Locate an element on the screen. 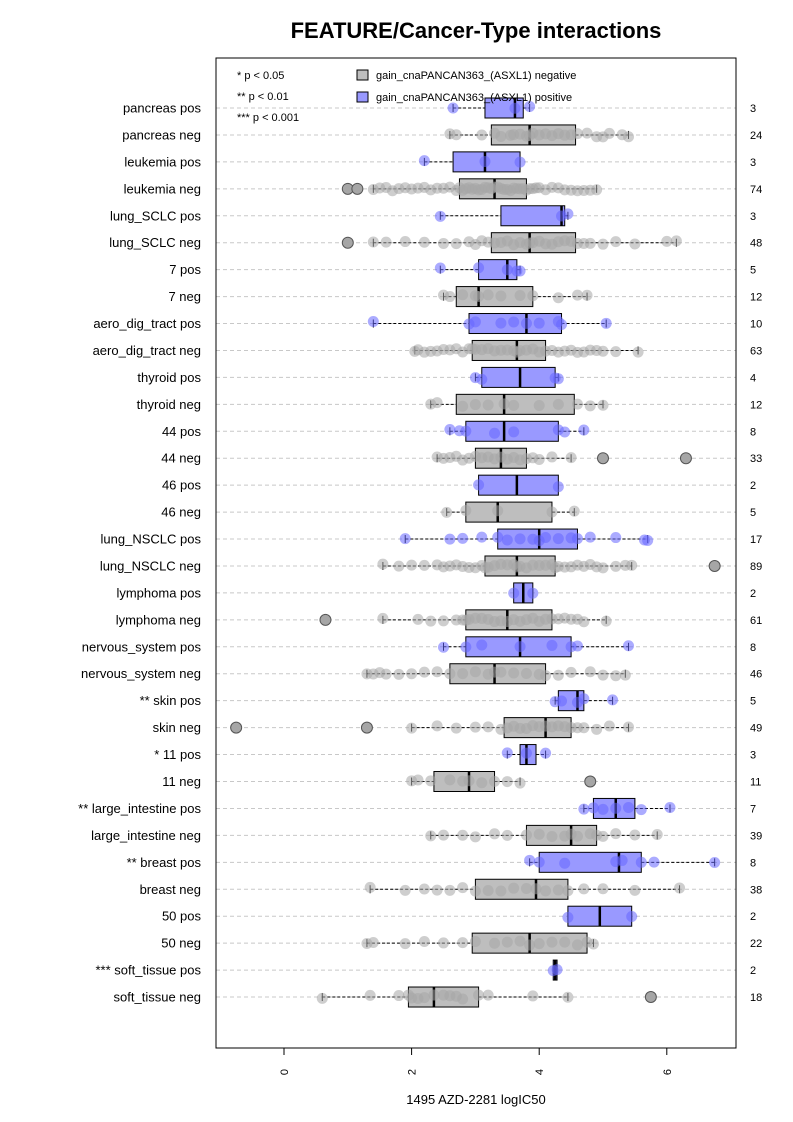 The width and height of the screenshot is (793, 1122). group-27-count: 39 is located at coordinates (756, 836).